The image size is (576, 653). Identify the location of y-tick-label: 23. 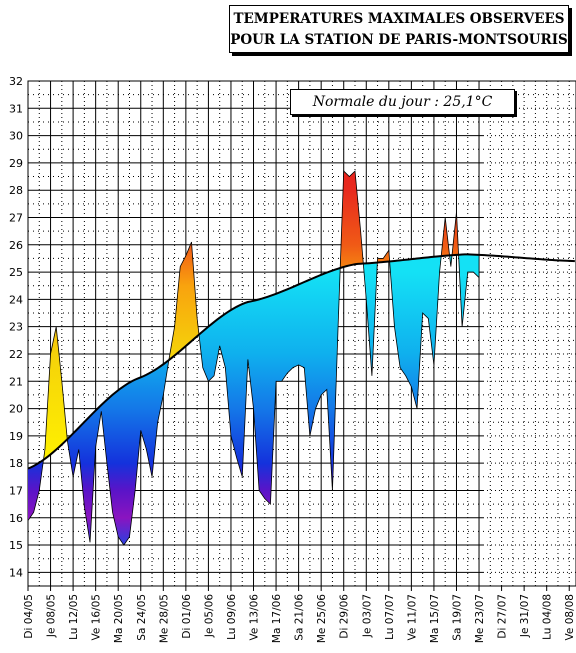
(16, 327).